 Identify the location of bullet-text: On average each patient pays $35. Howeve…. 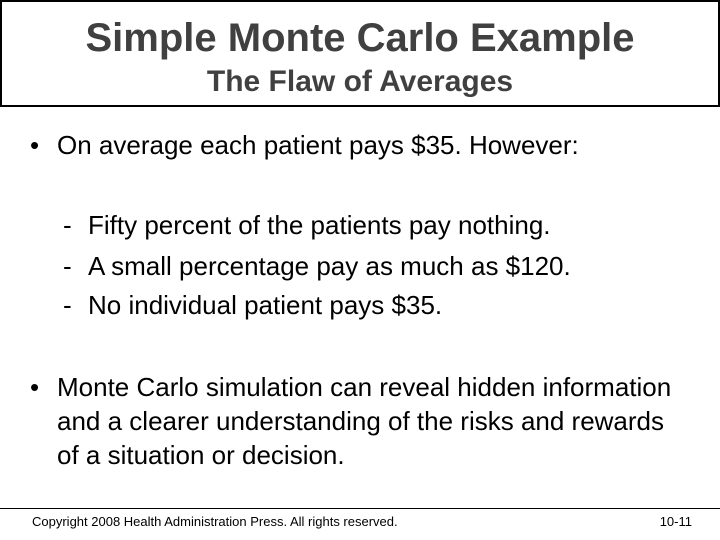
(318, 145).